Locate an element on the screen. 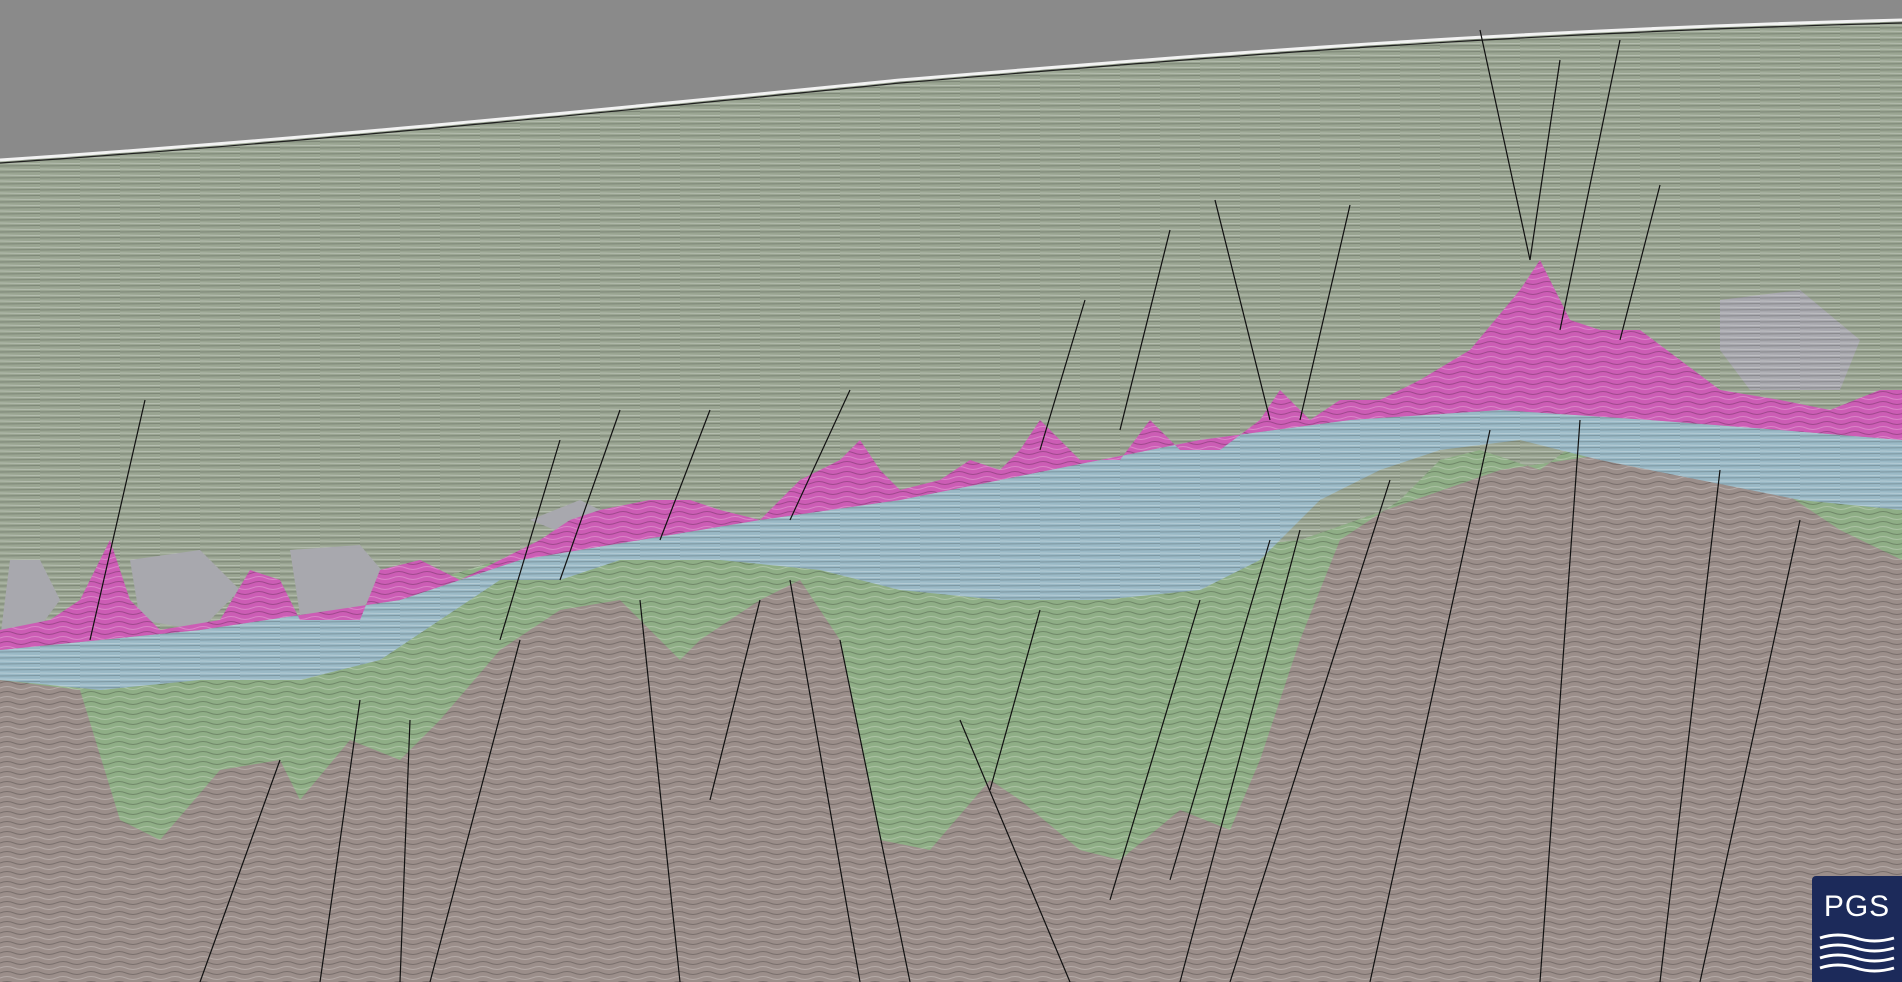 The width and height of the screenshot is (1902, 982). pgs-logo-text: PGS is located at coordinates (1857, 906).